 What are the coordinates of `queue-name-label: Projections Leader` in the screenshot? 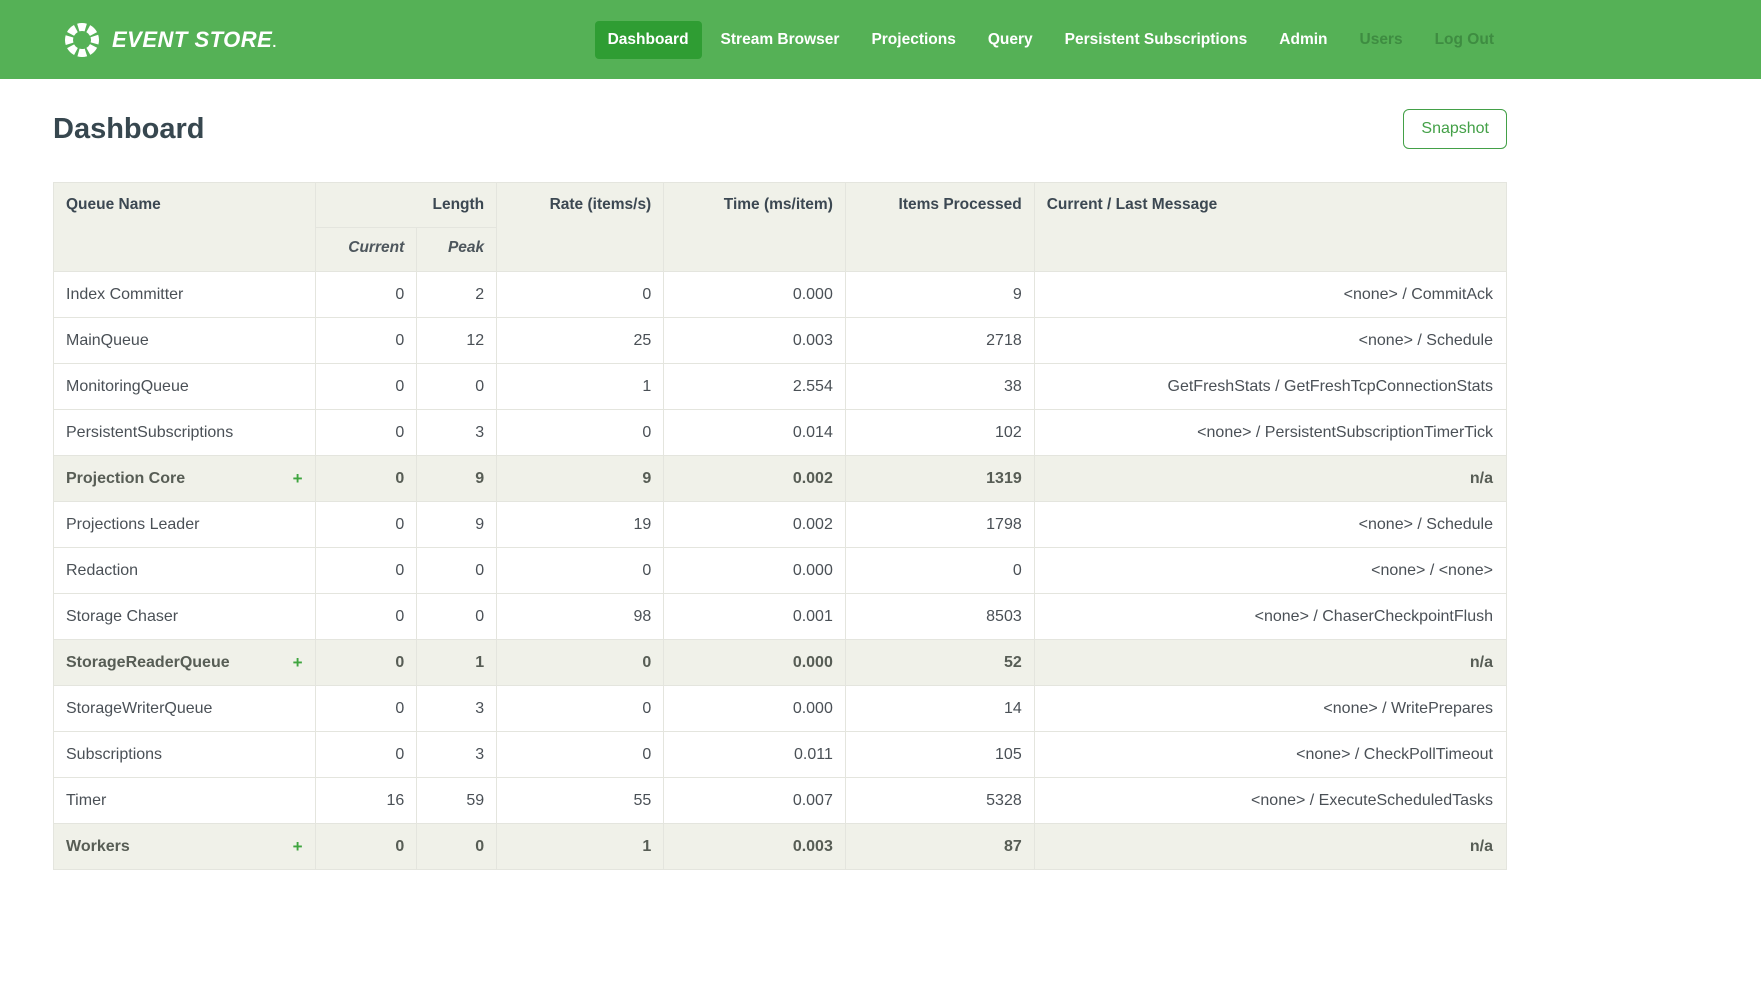 It's located at (133, 524).